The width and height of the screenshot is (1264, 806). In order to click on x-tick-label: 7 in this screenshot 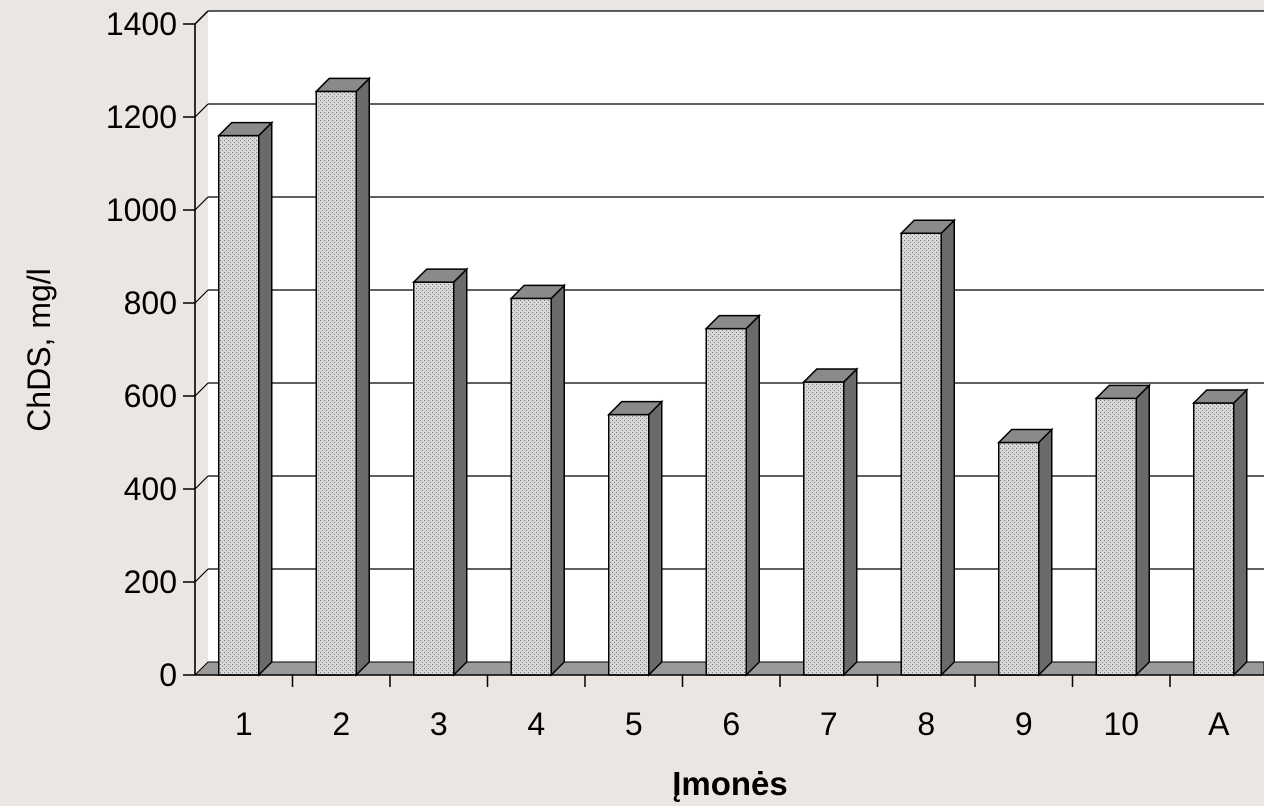, I will do `click(829, 724)`.